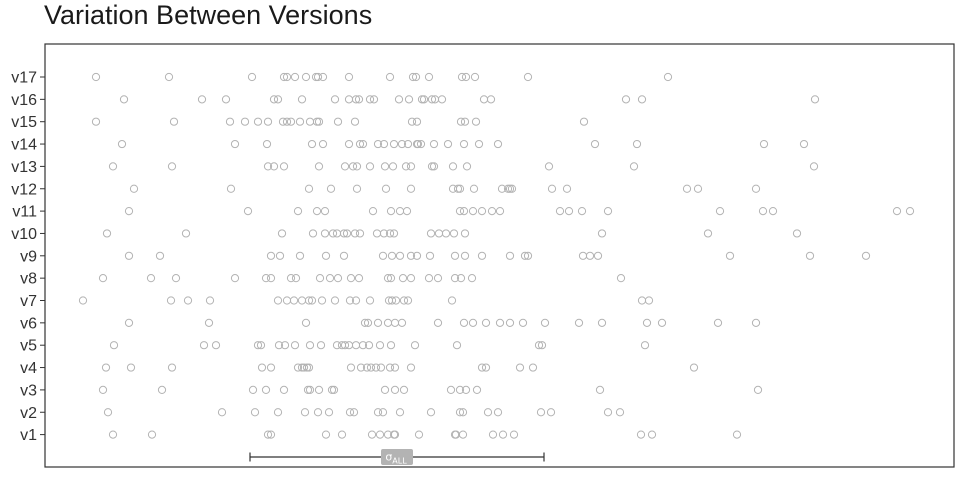 This screenshot has height=480, width=960. I want to click on y-tick-label-v8: v8, so click(28, 279).